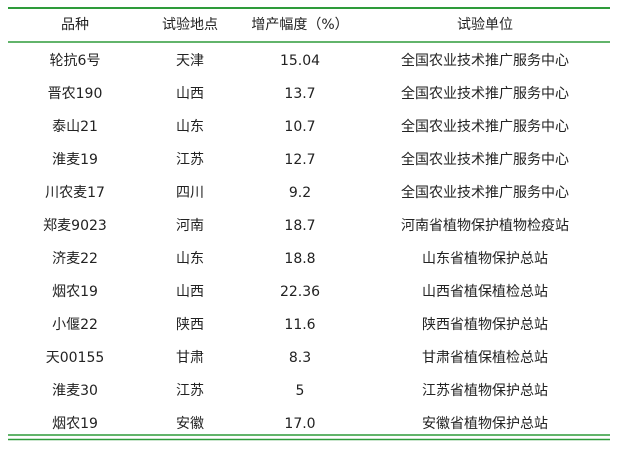 The height and width of the screenshot is (449, 618). What do you see at coordinates (300, 193) in the screenshot?
I see `cell: 9.2` at bounding box center [300, 193].